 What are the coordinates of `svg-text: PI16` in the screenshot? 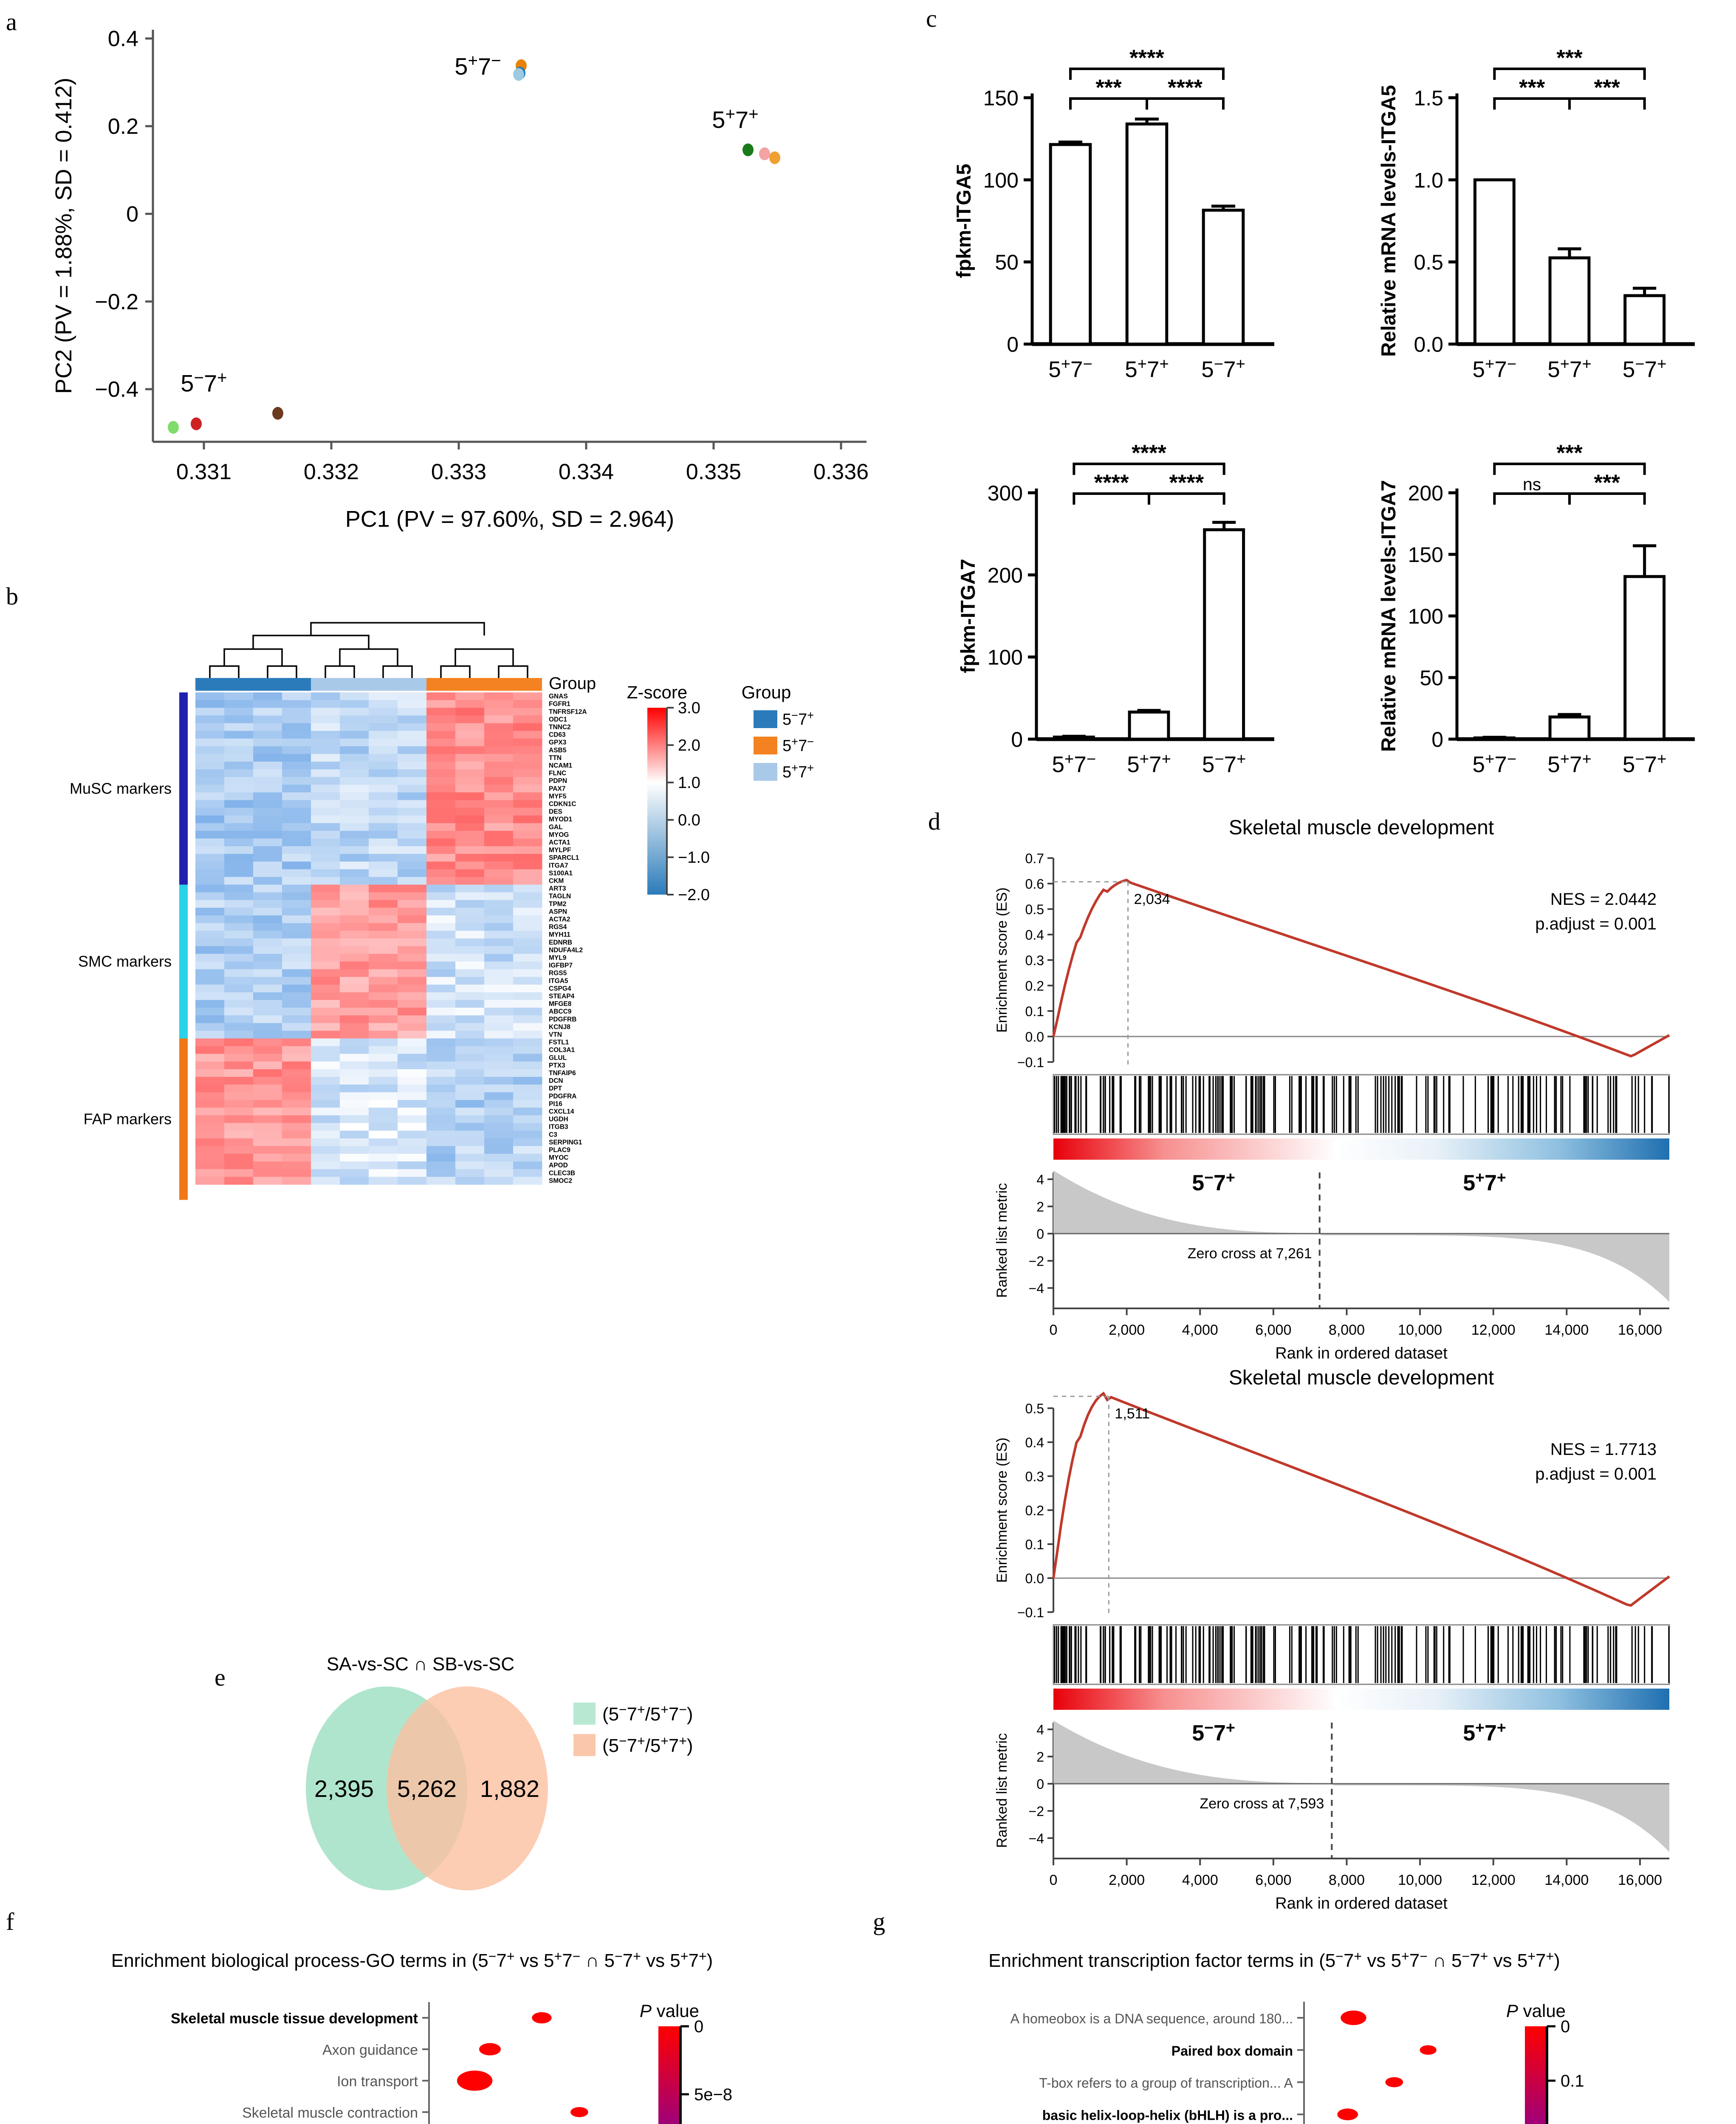 It's located at (555, 1103).